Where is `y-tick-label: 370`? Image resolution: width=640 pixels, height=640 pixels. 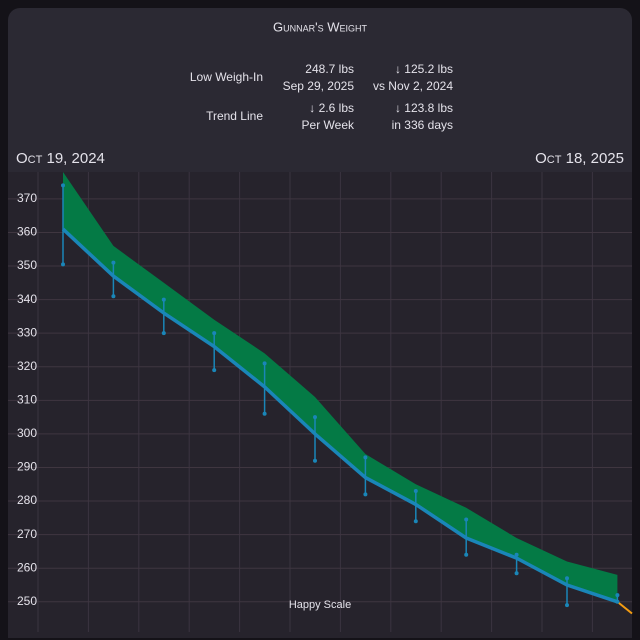
y-tick-label: 370 is located at coordinates (27, 198).